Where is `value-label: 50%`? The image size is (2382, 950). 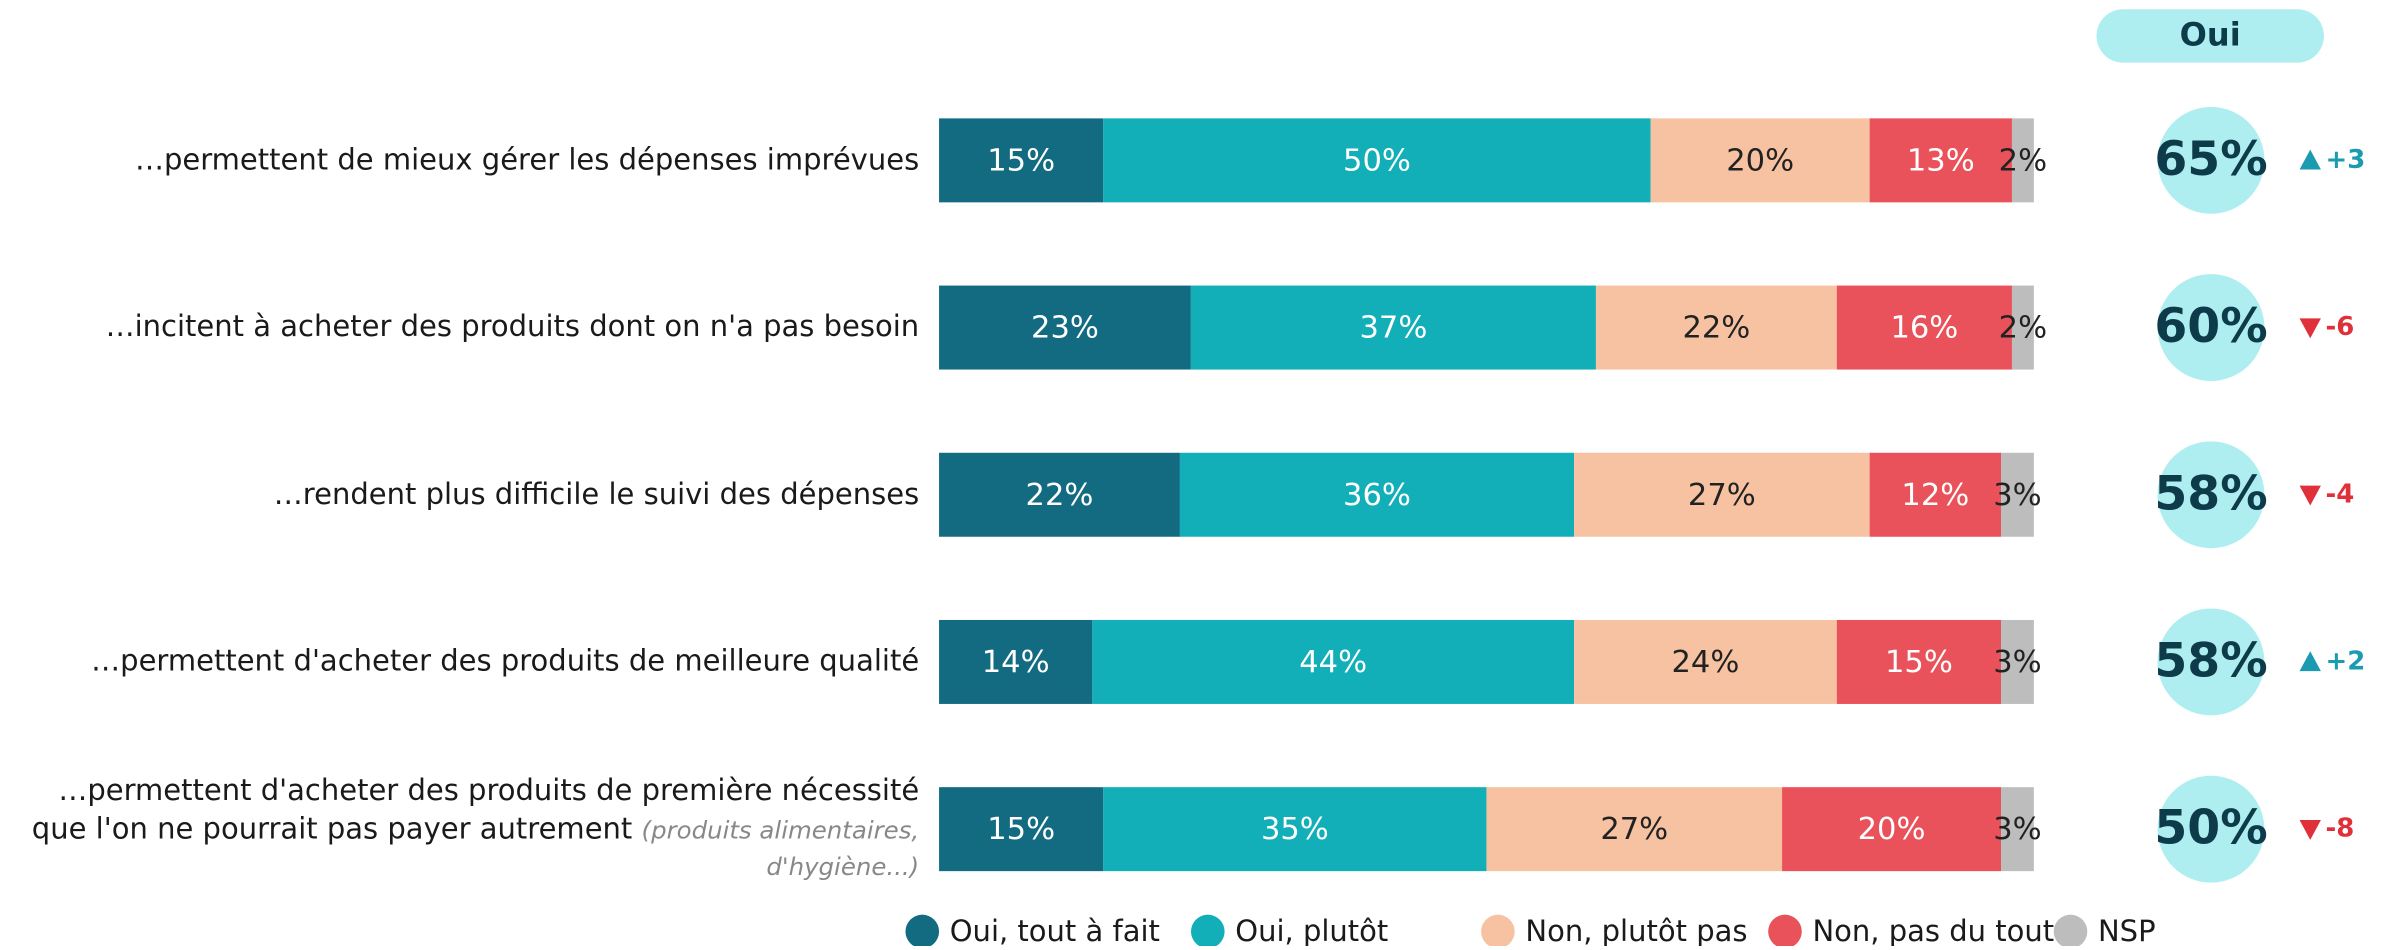 value-label: 50% is located at coordinates (1377, 160).